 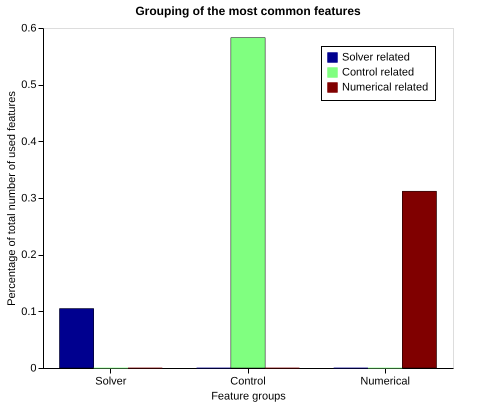 What do you see at coordinates (28, 198) in the screenshot?
I see `y-tick-label: 0.3` at bounding box center [28, 198].